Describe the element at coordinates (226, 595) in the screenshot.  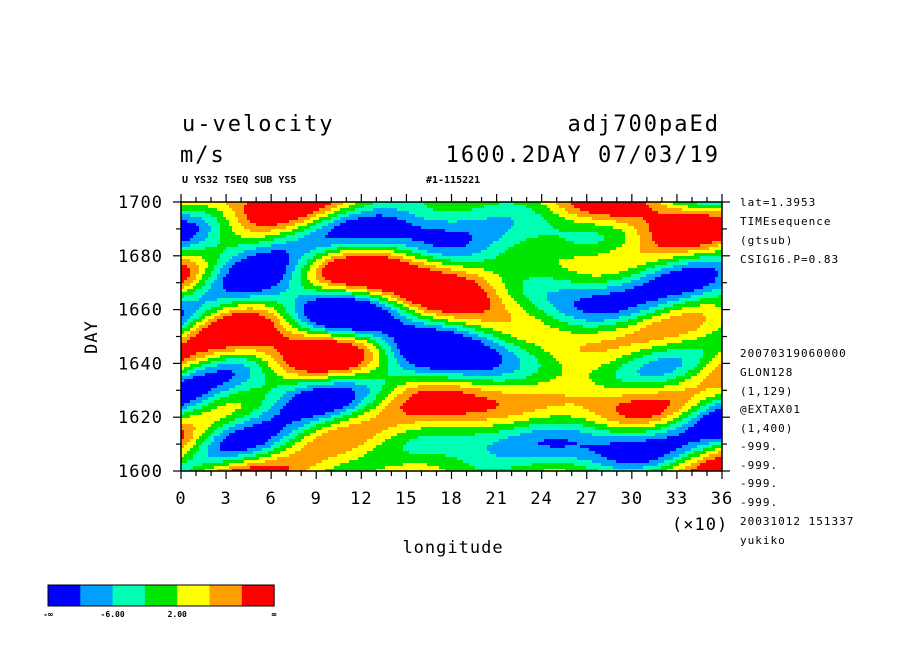
I see `colorbar-swatch` at that location.